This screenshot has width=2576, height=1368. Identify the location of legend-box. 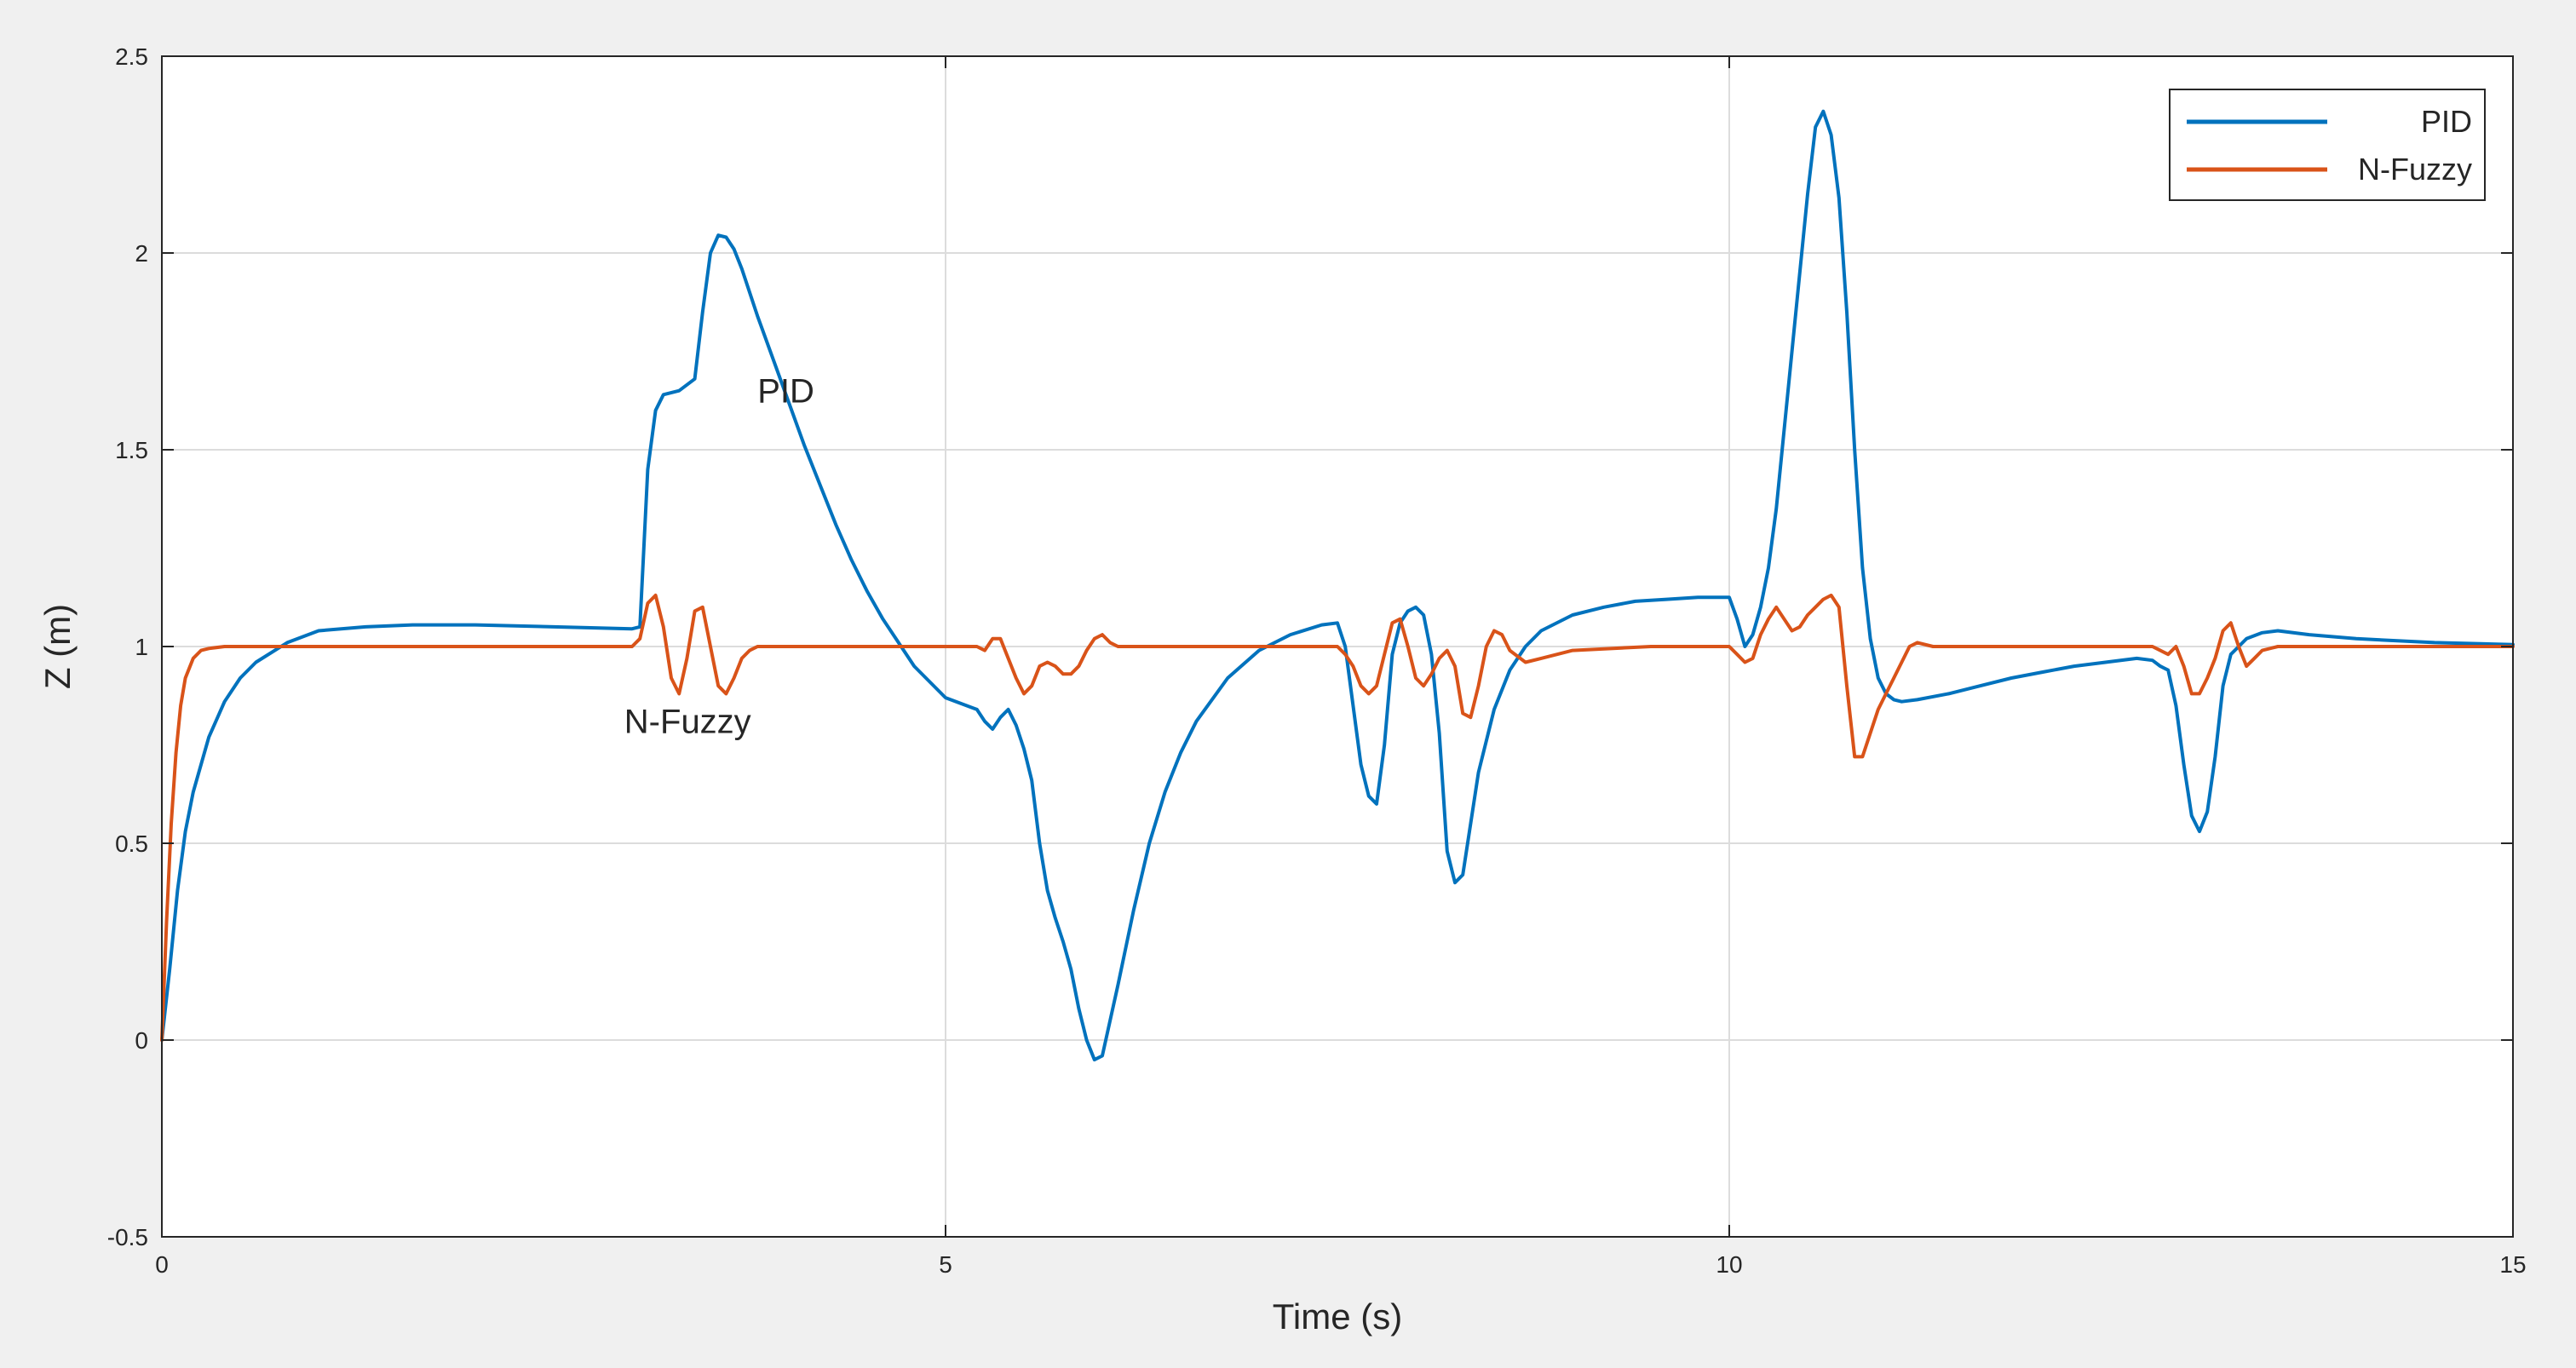
(2328, 145).